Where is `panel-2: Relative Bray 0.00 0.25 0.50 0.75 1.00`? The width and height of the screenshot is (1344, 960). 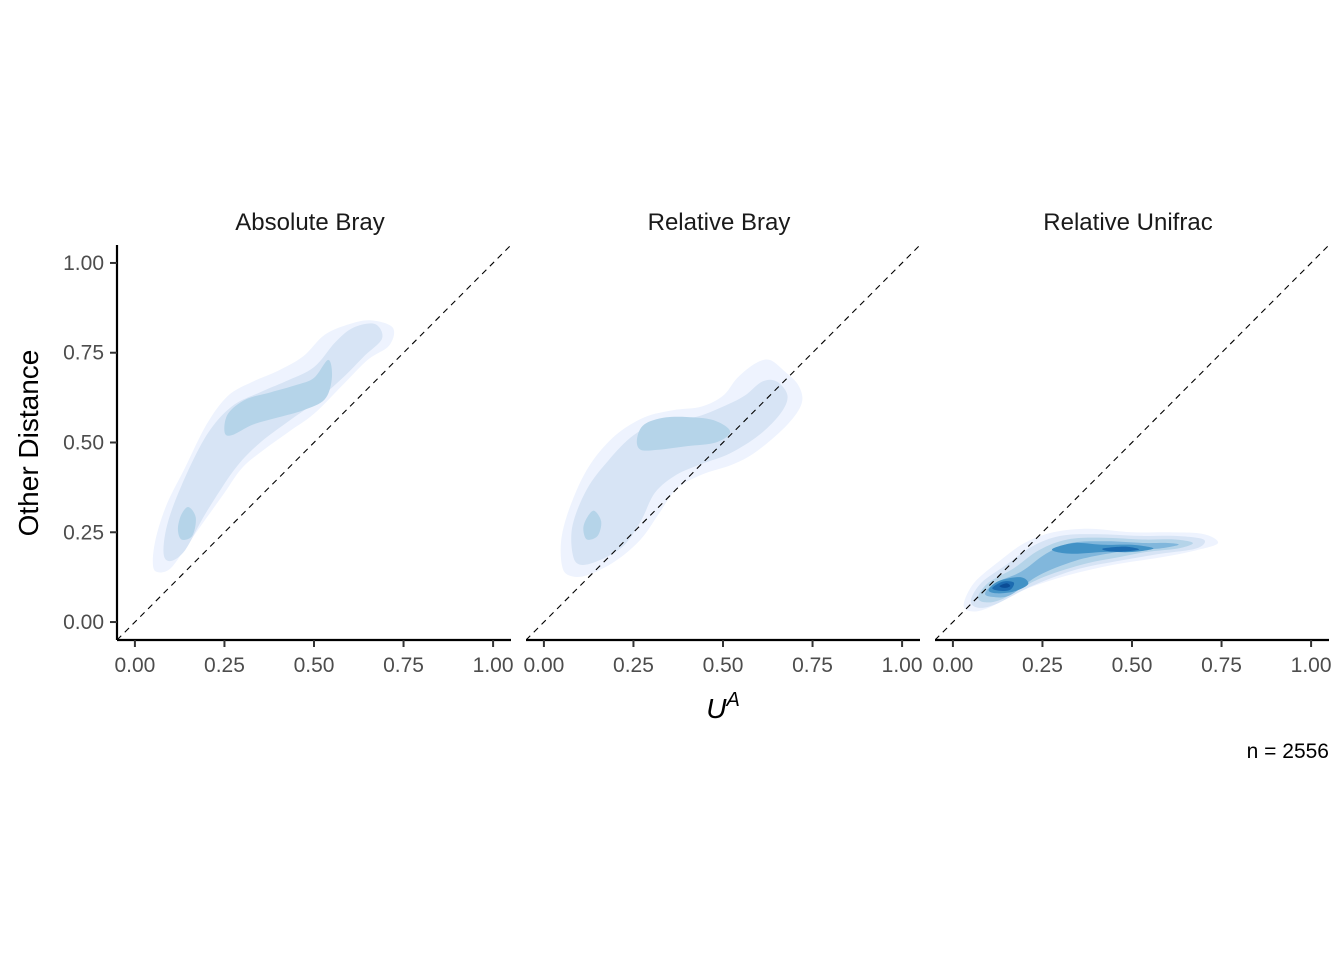 panel-2: Relative Bray 0.00 0.25 0.50 0.75 1.00 is located at coordinates (722, 443).